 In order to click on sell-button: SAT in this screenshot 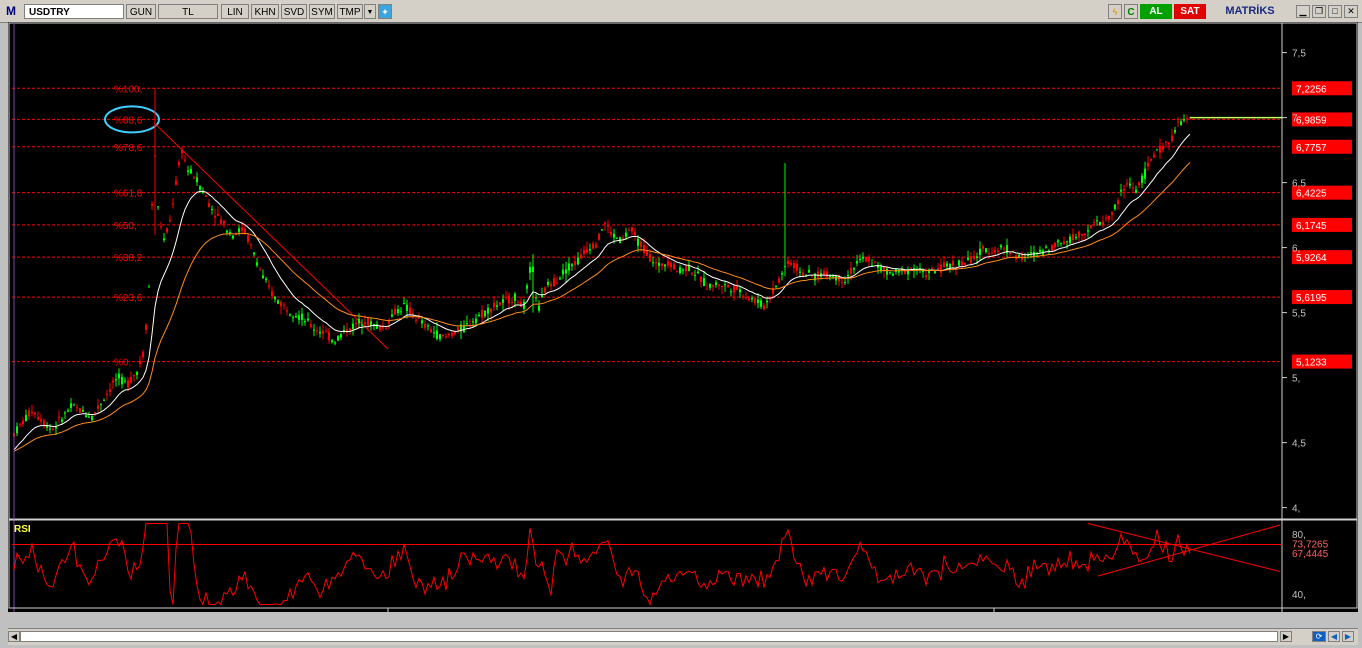, I will do `click(1190, 11)`.